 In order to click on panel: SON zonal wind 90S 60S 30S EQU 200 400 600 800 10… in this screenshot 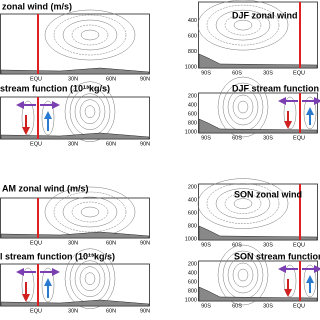, I will do `click(251, 213)`.